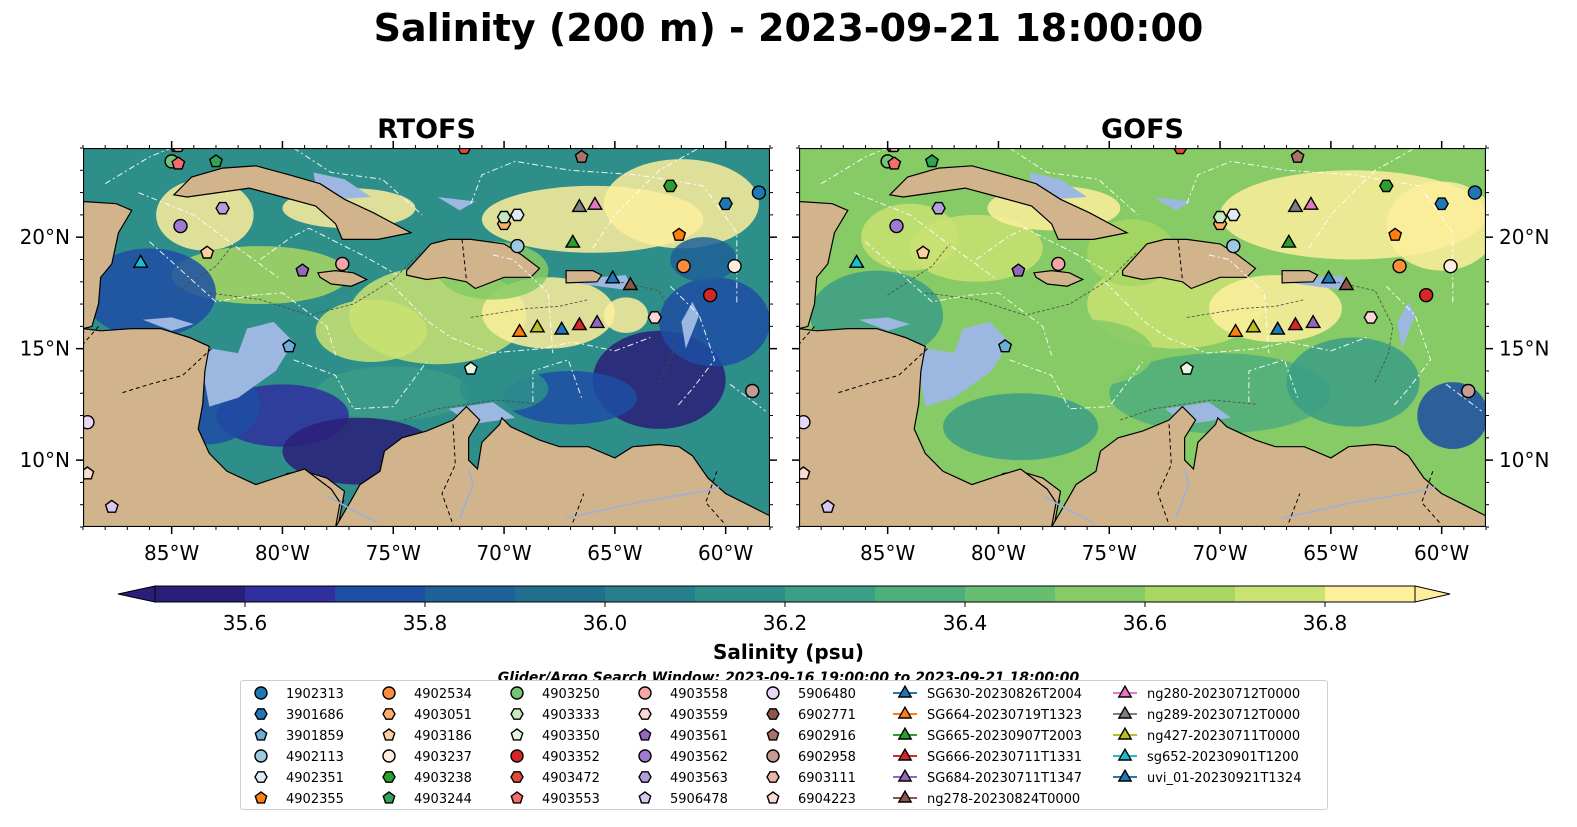 Image resolution: width=1577 pixels, height=827 pixels. Describe the element at coordinates (443, 799) in the screenshot. I see `legend-label: 4903244` at that location.